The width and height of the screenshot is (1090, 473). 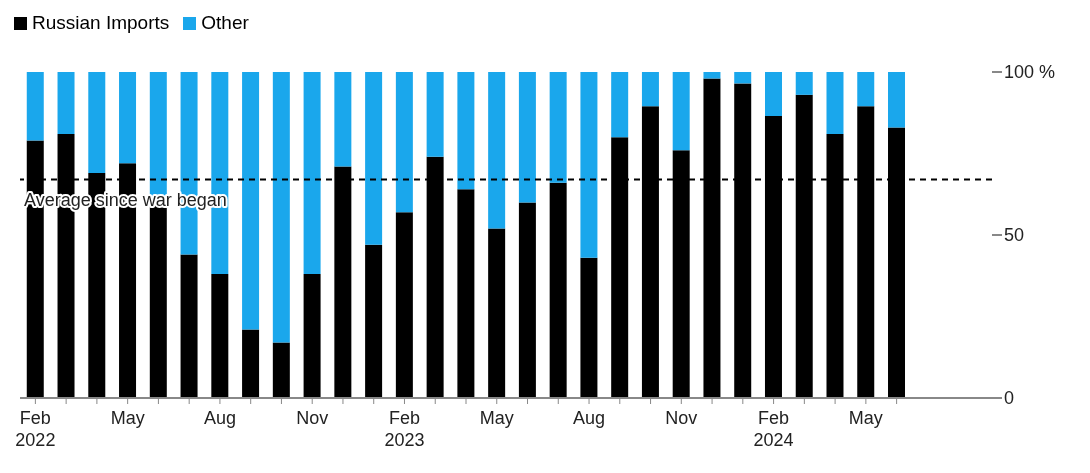 I want to click on y-tick-label: 100 %, so click(x=1030, y=72).